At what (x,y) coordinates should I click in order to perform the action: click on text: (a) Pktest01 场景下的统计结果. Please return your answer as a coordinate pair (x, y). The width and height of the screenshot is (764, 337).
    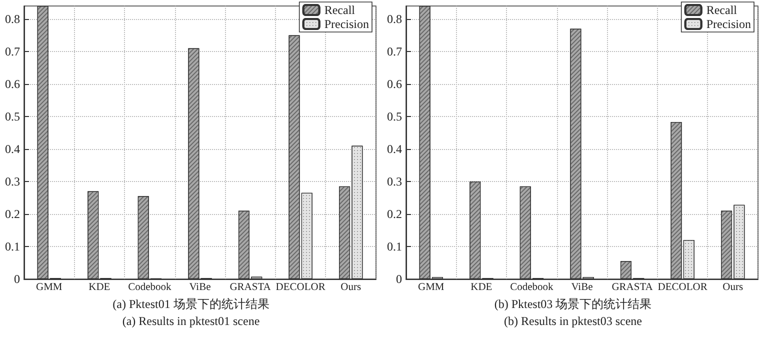
    Looking at the image, I should click on (191, 304).